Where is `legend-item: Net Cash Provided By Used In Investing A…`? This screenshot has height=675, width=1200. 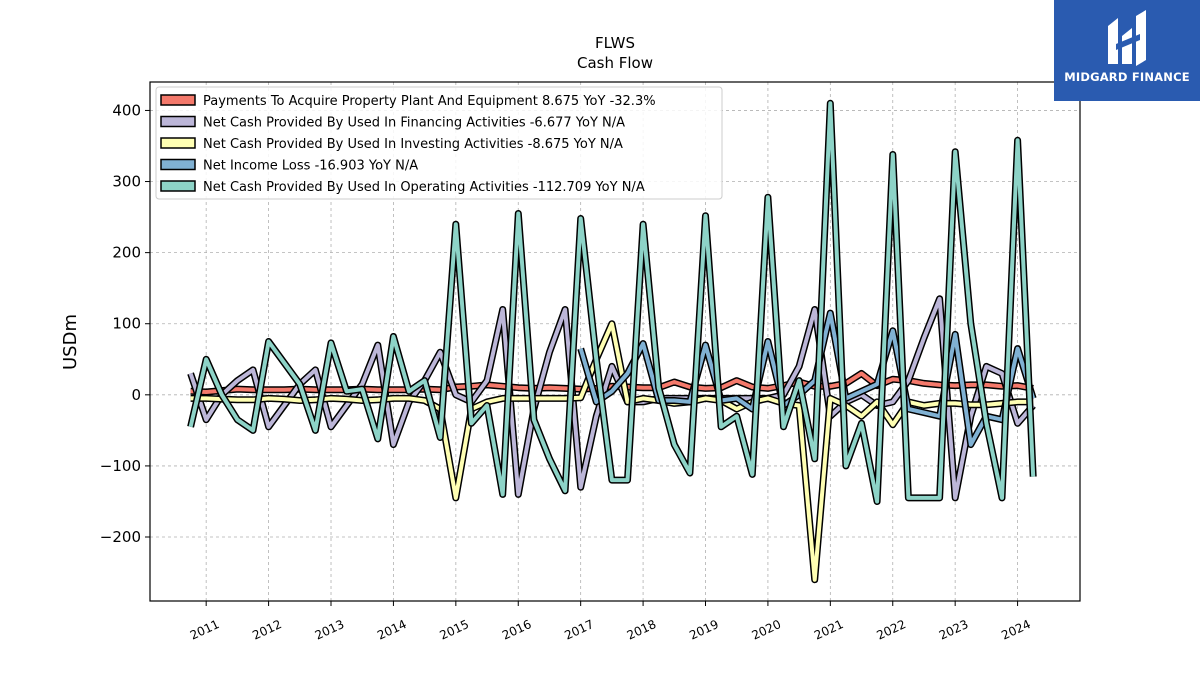
legend-item: Net Cash Provided By Used In Investing A… is located at coordinates (391, 144).